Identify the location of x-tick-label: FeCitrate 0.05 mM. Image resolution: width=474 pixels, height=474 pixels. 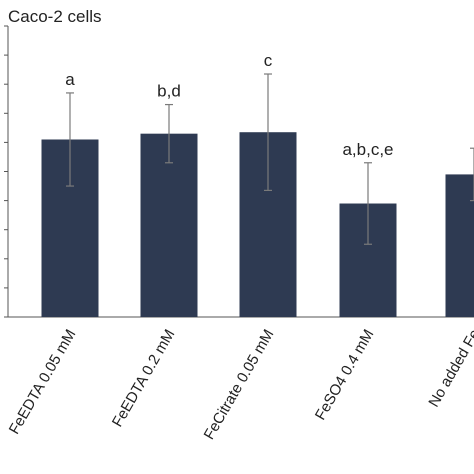
(239, 385).